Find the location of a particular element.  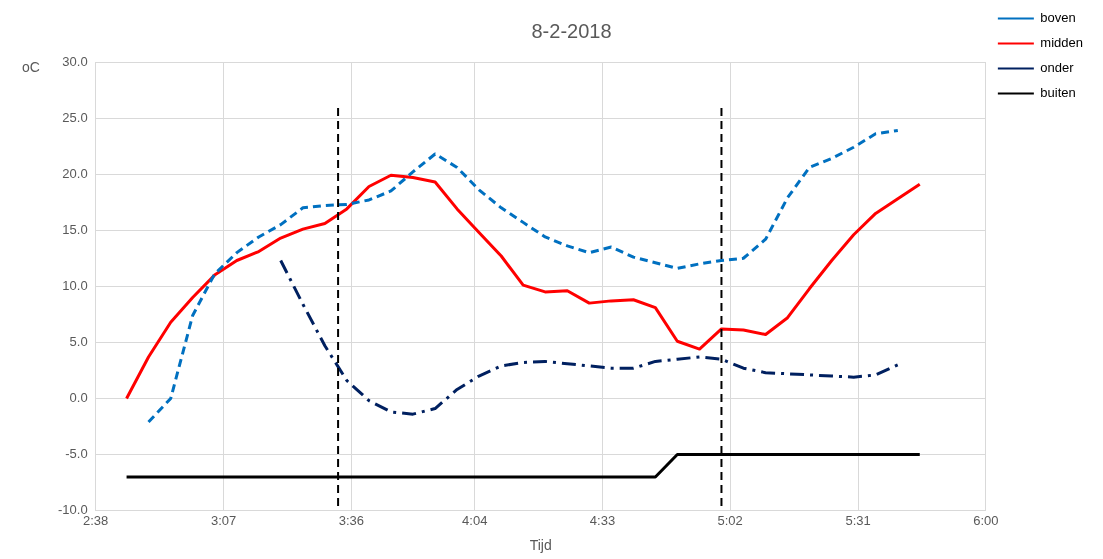

x-tick-label: 3:36 is located at coordinates (351, 520).